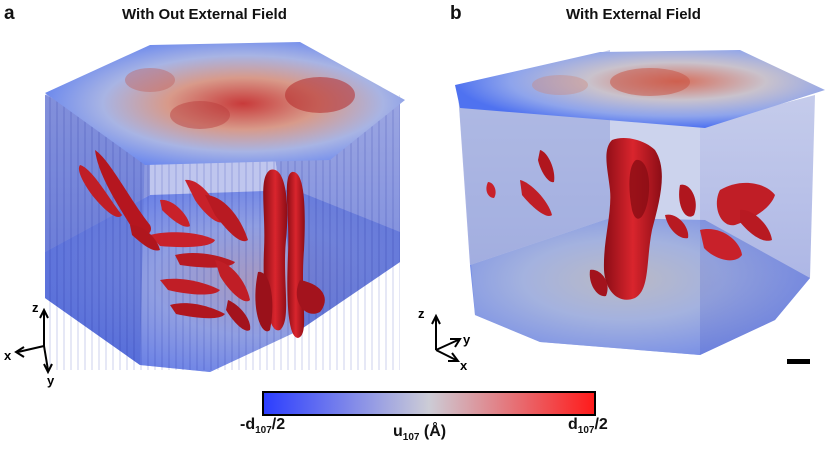 The image size is (830, 449). Describe the element at coordinates (8, 355) in the screenshot. I see `panel-a-axis-x: x` at that location.